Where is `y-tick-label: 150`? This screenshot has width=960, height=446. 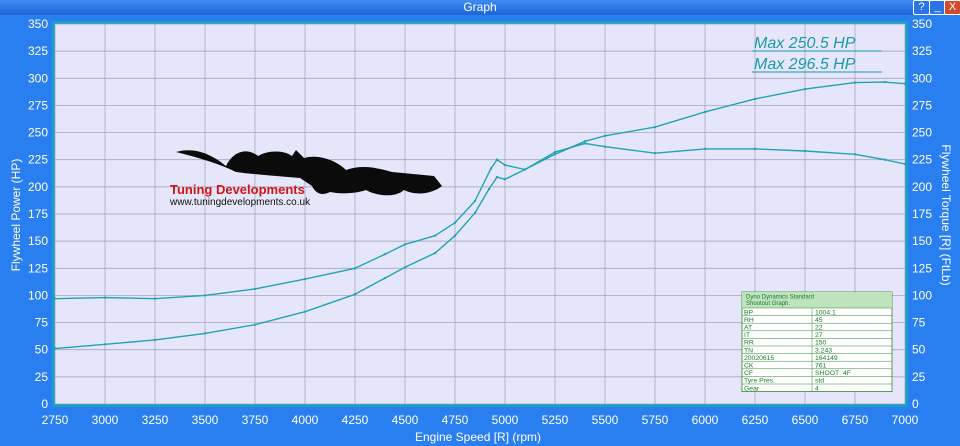
y-tick-label: 150 is located at coordinates (38, 241).